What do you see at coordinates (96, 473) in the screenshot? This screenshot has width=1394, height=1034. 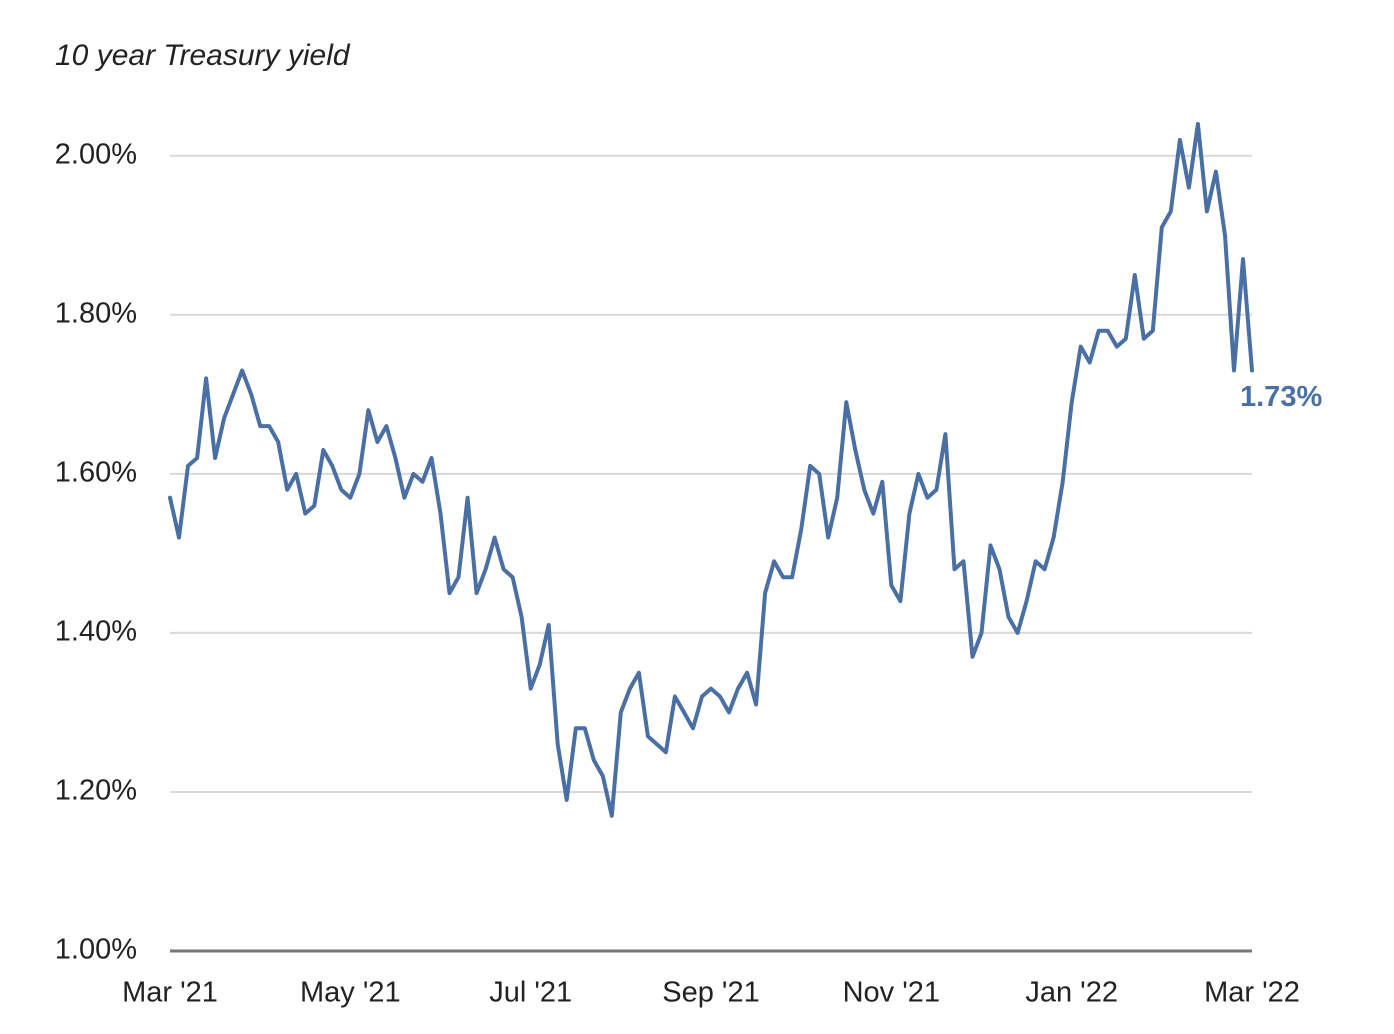 I see `y-tick-label: 1.60%` at bounding box center [96, 473].